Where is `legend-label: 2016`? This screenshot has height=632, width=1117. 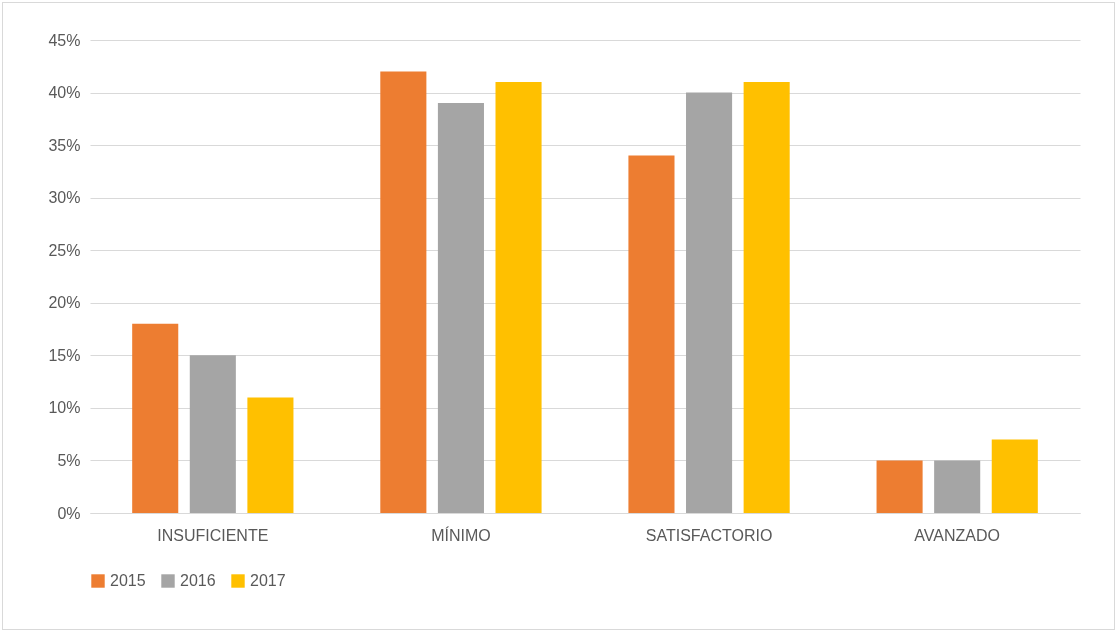
legend-label: 2016 is located at coordinates (198, 580).